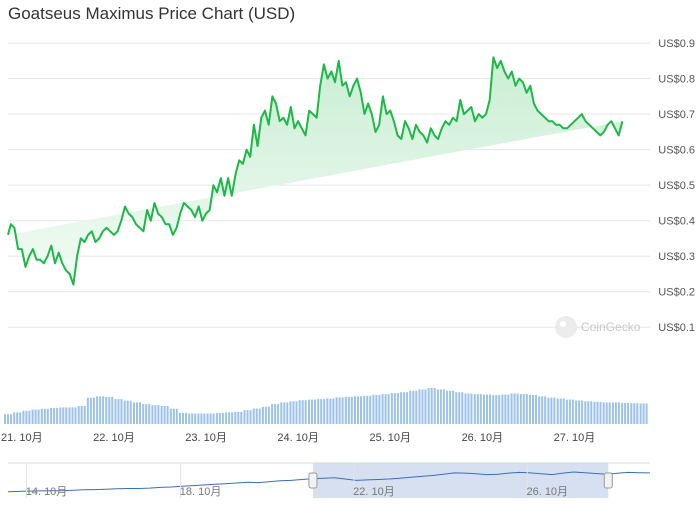 The width and height of the screenshot is (700, 509). I want to click on y-tick-label: US$0.3, so click(676, 257).